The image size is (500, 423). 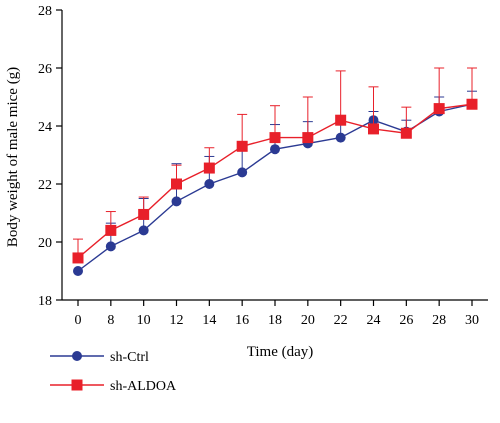 What do you see at coordinates (472, 320) in the screenshot?
I see `x-tick-label: 30` at bounding box center [472, 320].